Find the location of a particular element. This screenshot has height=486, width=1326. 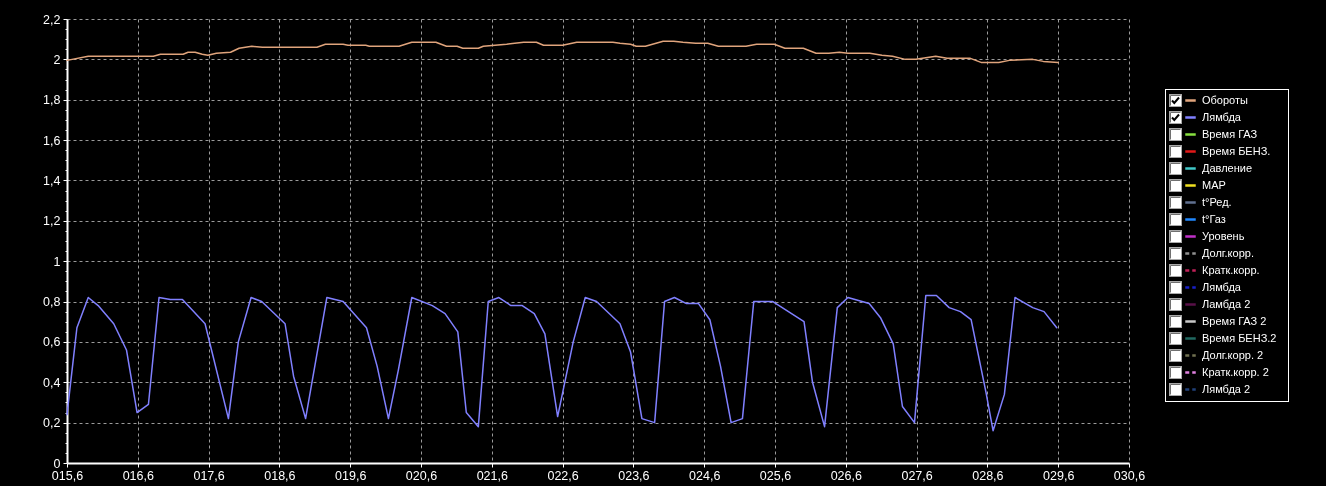

x-tick-label: 026,6 is located at coordinates (846, 475).